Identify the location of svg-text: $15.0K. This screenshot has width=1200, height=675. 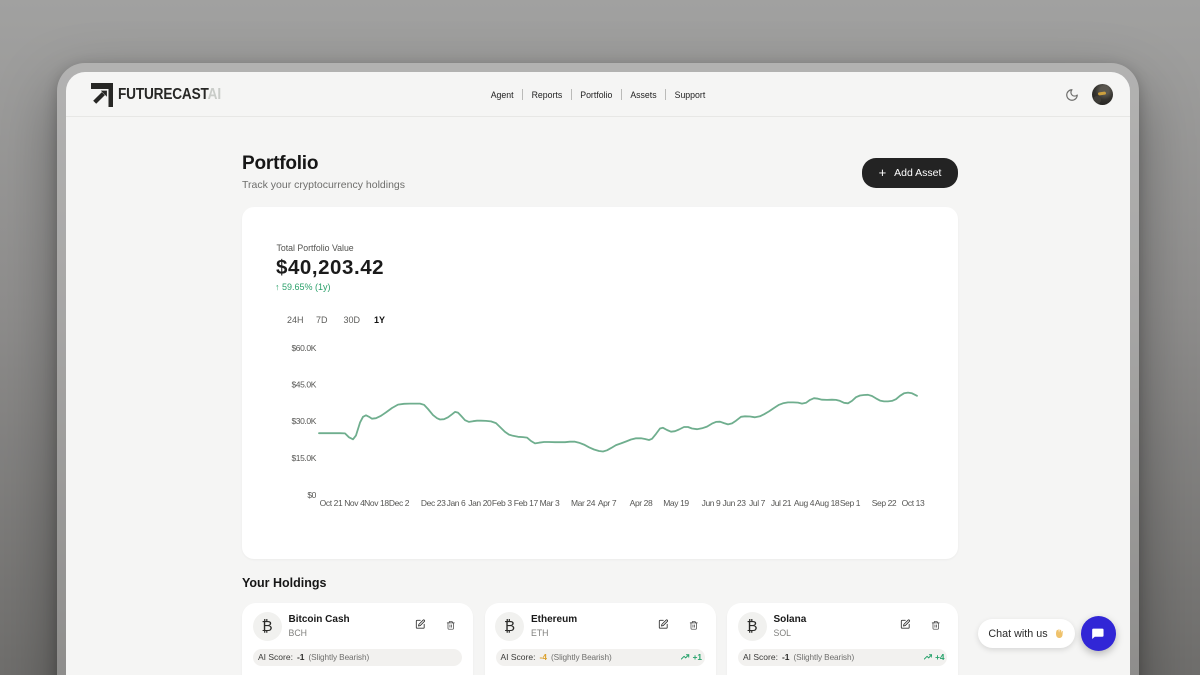
(303, 458).